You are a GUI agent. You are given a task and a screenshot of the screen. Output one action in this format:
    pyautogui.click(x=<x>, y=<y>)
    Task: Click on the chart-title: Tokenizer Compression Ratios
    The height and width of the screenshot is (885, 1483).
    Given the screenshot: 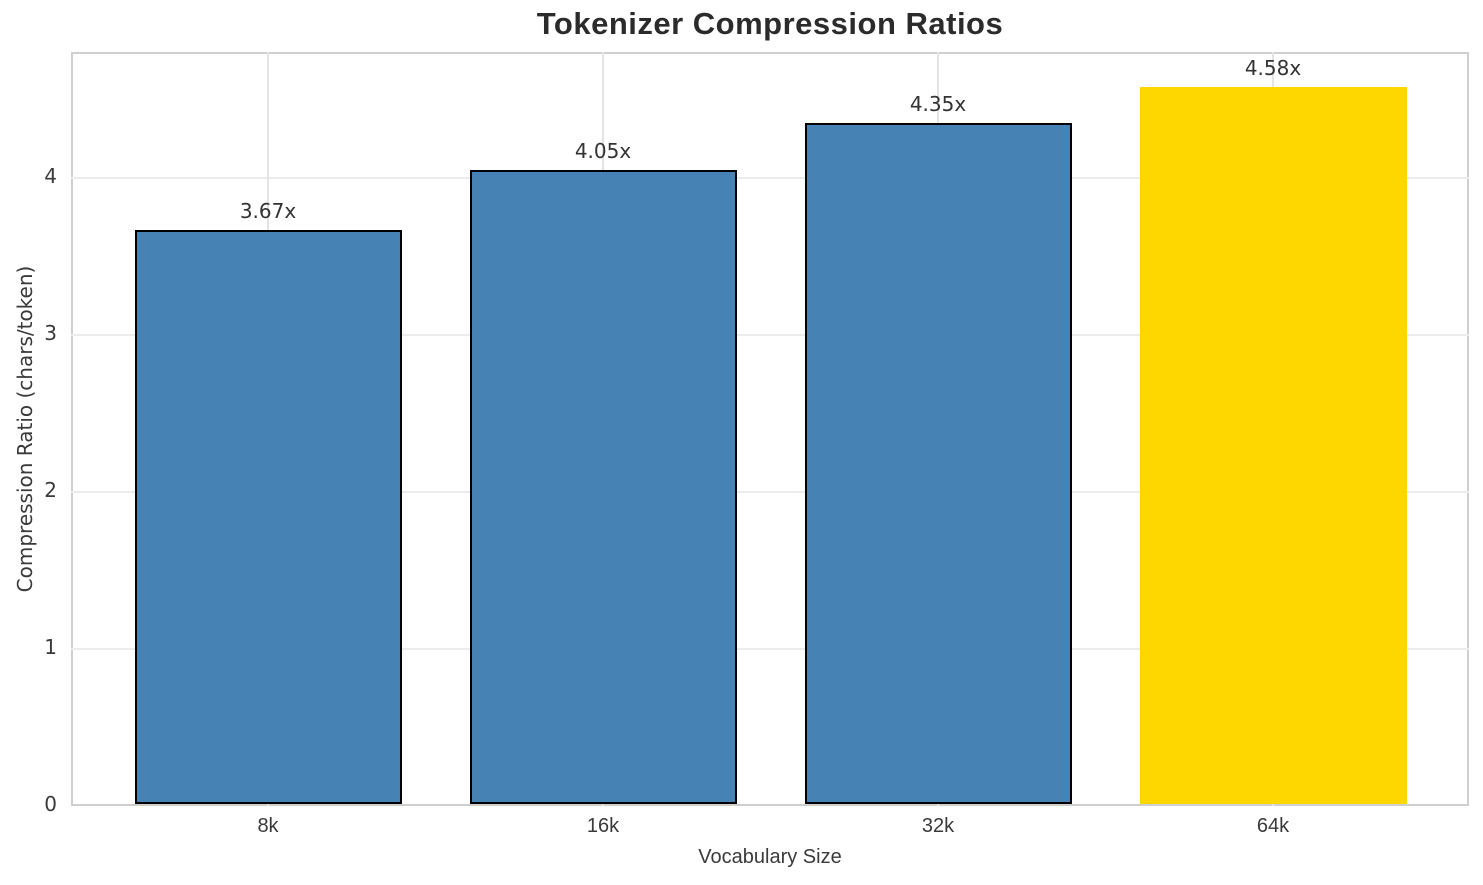 What is the action you would take?
    pyautogui.click(x=770, y=23)
    